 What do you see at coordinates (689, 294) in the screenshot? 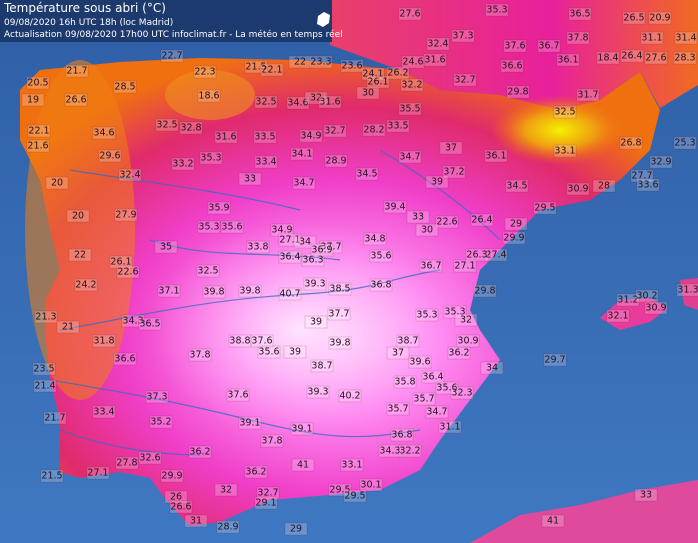
I see `sardinia-edge` at bounding box center [689, 294].